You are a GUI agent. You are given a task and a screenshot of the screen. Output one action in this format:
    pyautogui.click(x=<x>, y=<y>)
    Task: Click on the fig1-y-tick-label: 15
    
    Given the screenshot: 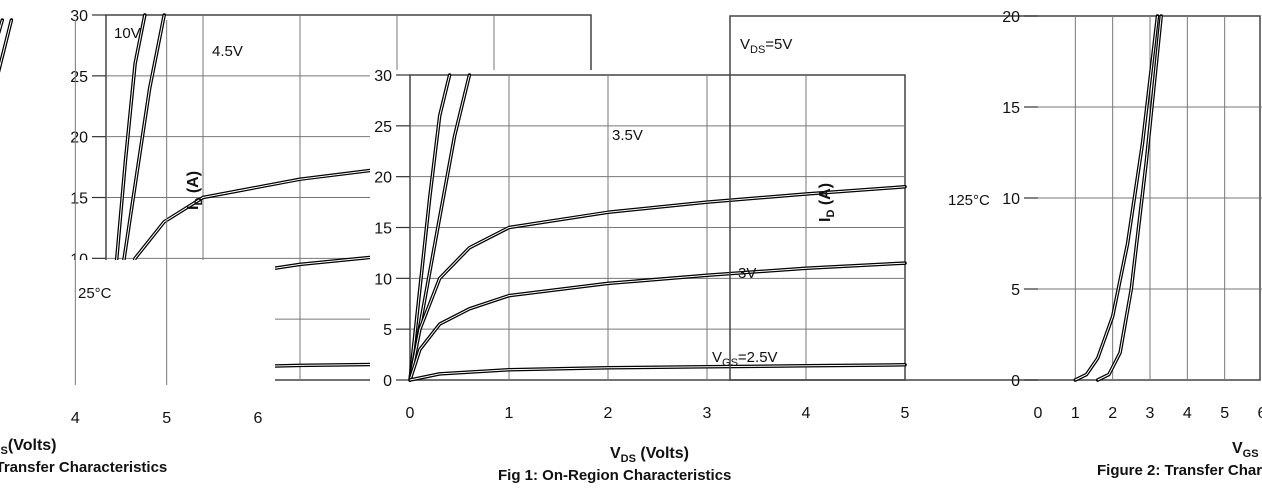 What is the action you would take?
    pyautogui.click(x=79, y=199)
    